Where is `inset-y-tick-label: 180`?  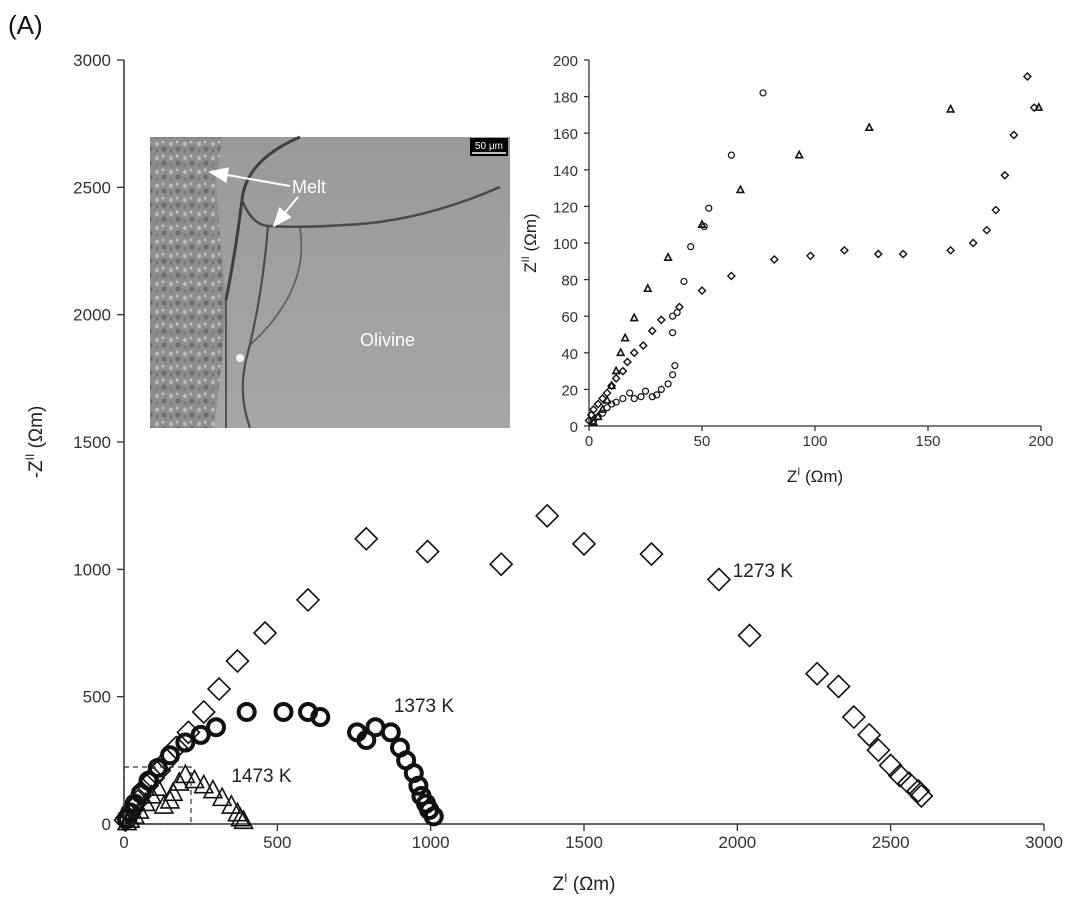 inset-y-tick-label: 180 is located at coordinates (565, 98).